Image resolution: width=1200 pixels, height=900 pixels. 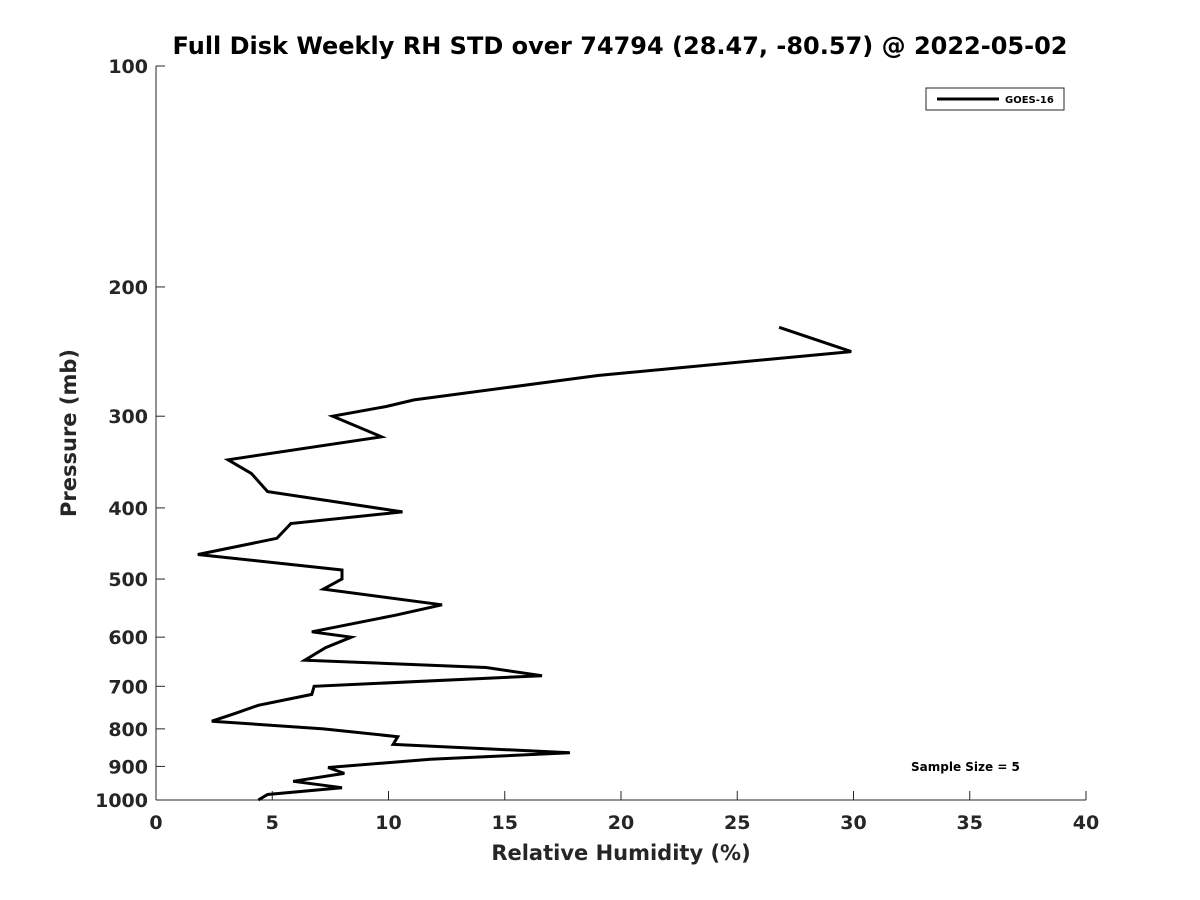 What do you see at coordinates (130, 434) in the screenshot?
I see `y-ticks: 100 200 300 400 500 600 700 800 900 1000` at bounding box center [130, 434].